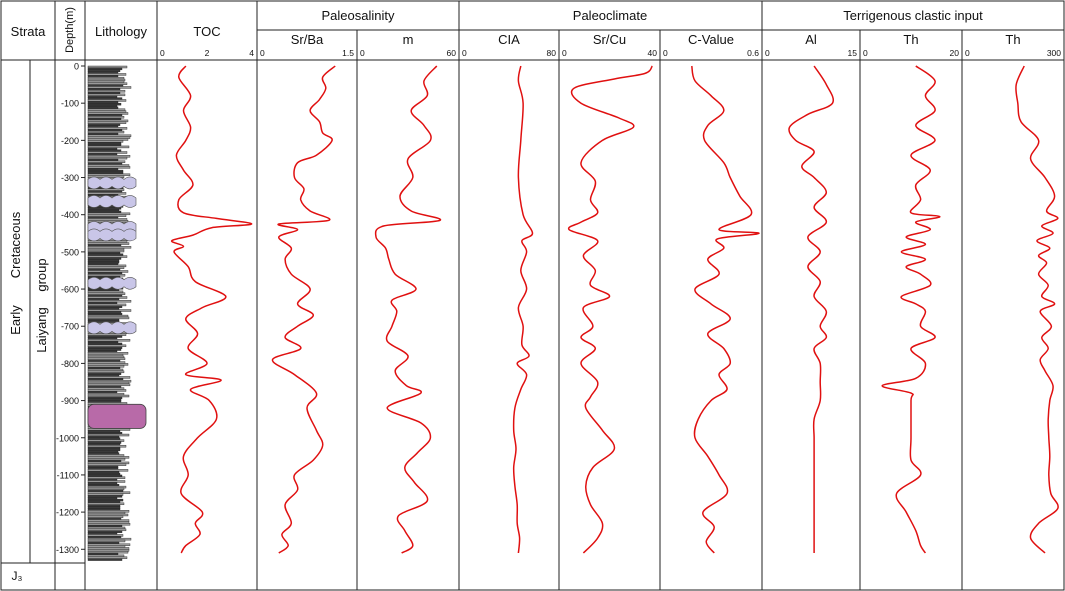 Image resolution: width=1065 pixels, height=591 pixels. I want to click on track-9: Th 0 300, so click(1013, 293).